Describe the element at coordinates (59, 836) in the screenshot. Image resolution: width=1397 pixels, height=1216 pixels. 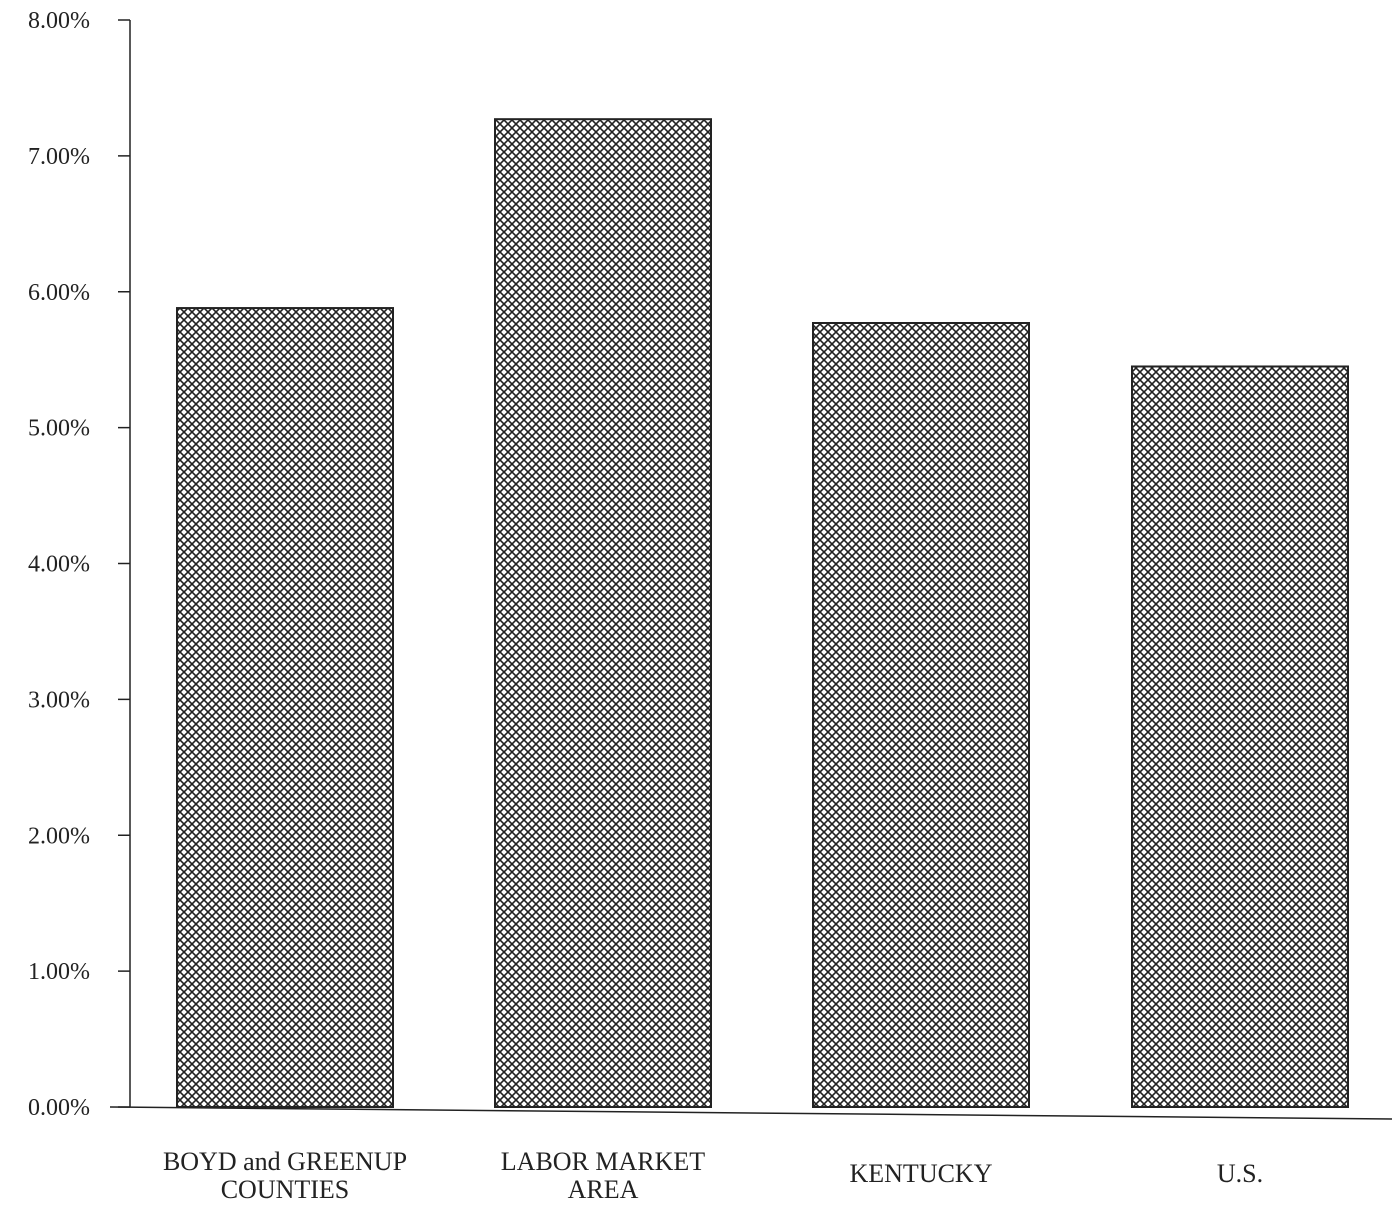
I see `y-tick-label: 2.00%` at that location.